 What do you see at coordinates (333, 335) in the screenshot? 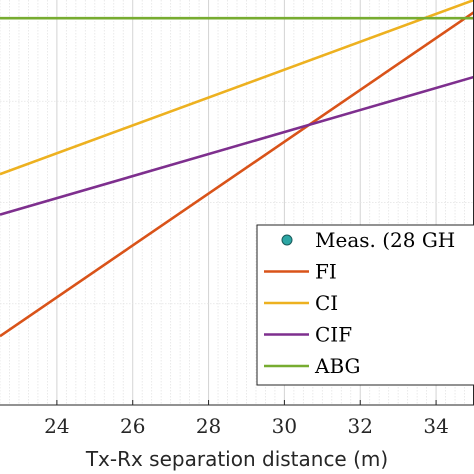
I see `legend-label: CIF` at bounding box center [333, 335].